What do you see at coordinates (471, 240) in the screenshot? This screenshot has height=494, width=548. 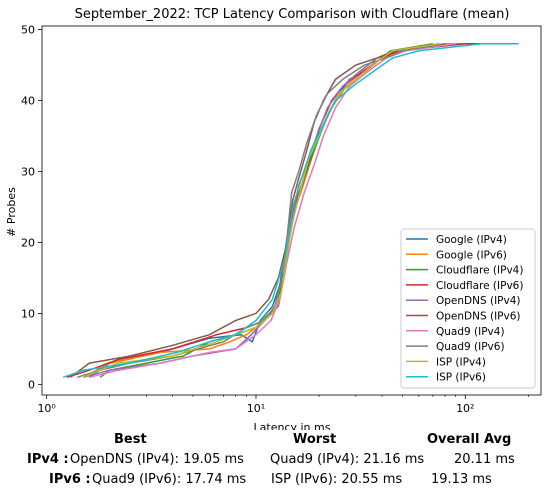 I see `legend-label-google-ipv4: Google (IPv4)` at bounding box center [471, 240].